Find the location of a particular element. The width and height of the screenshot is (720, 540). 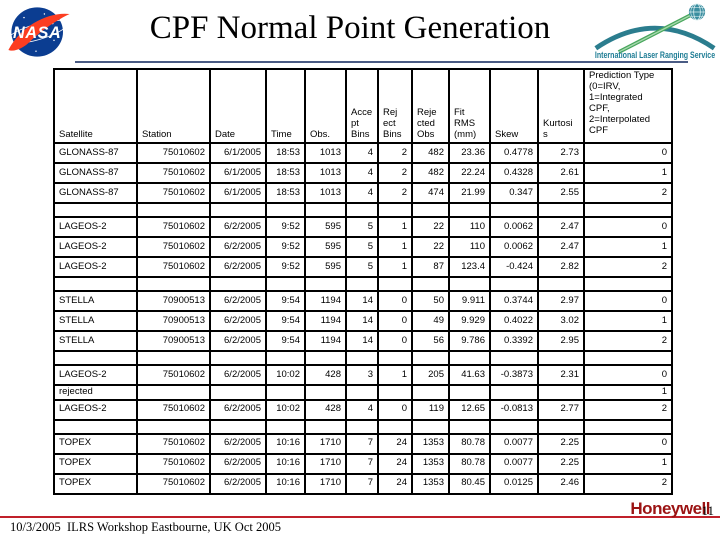

ilrs-wordmark: International Laser Ranging Service is located at coordinates (655, 55).